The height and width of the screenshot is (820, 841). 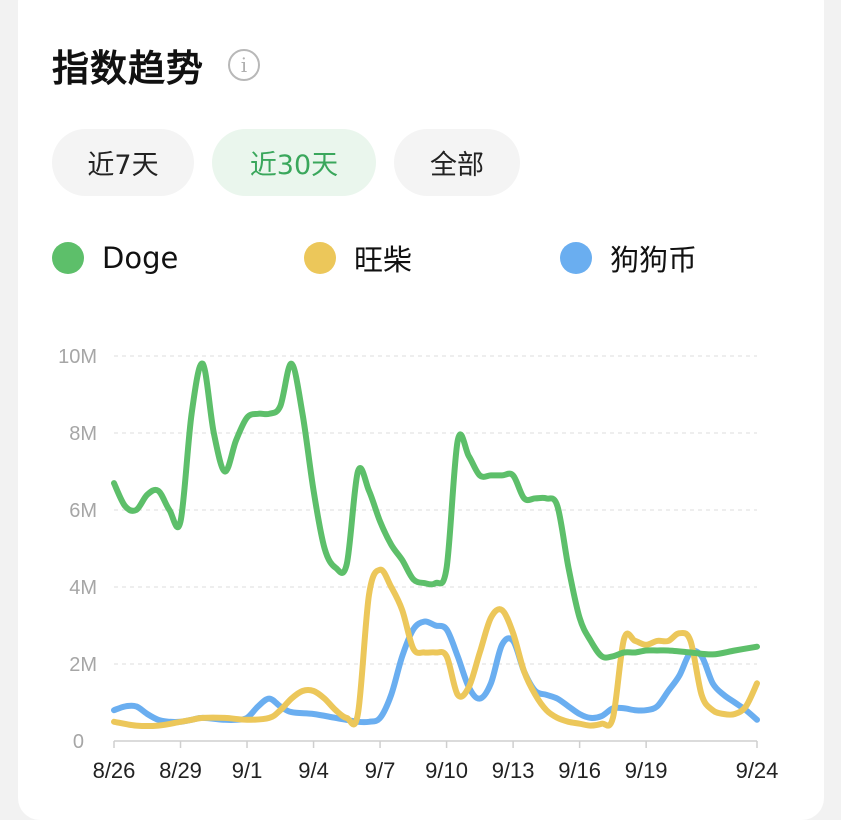 What do you see at coordinates (757, 770) in the screenshot?
I see `x-tick-label: 9/24` at bounding box center [757, 770].